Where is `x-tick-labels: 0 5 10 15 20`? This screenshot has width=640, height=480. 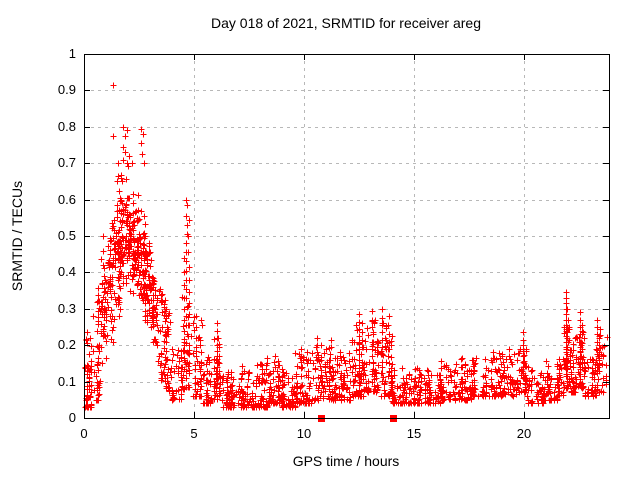 x-tick-labels: 0 5 10 15 20 is located at coordinates (305, 433).